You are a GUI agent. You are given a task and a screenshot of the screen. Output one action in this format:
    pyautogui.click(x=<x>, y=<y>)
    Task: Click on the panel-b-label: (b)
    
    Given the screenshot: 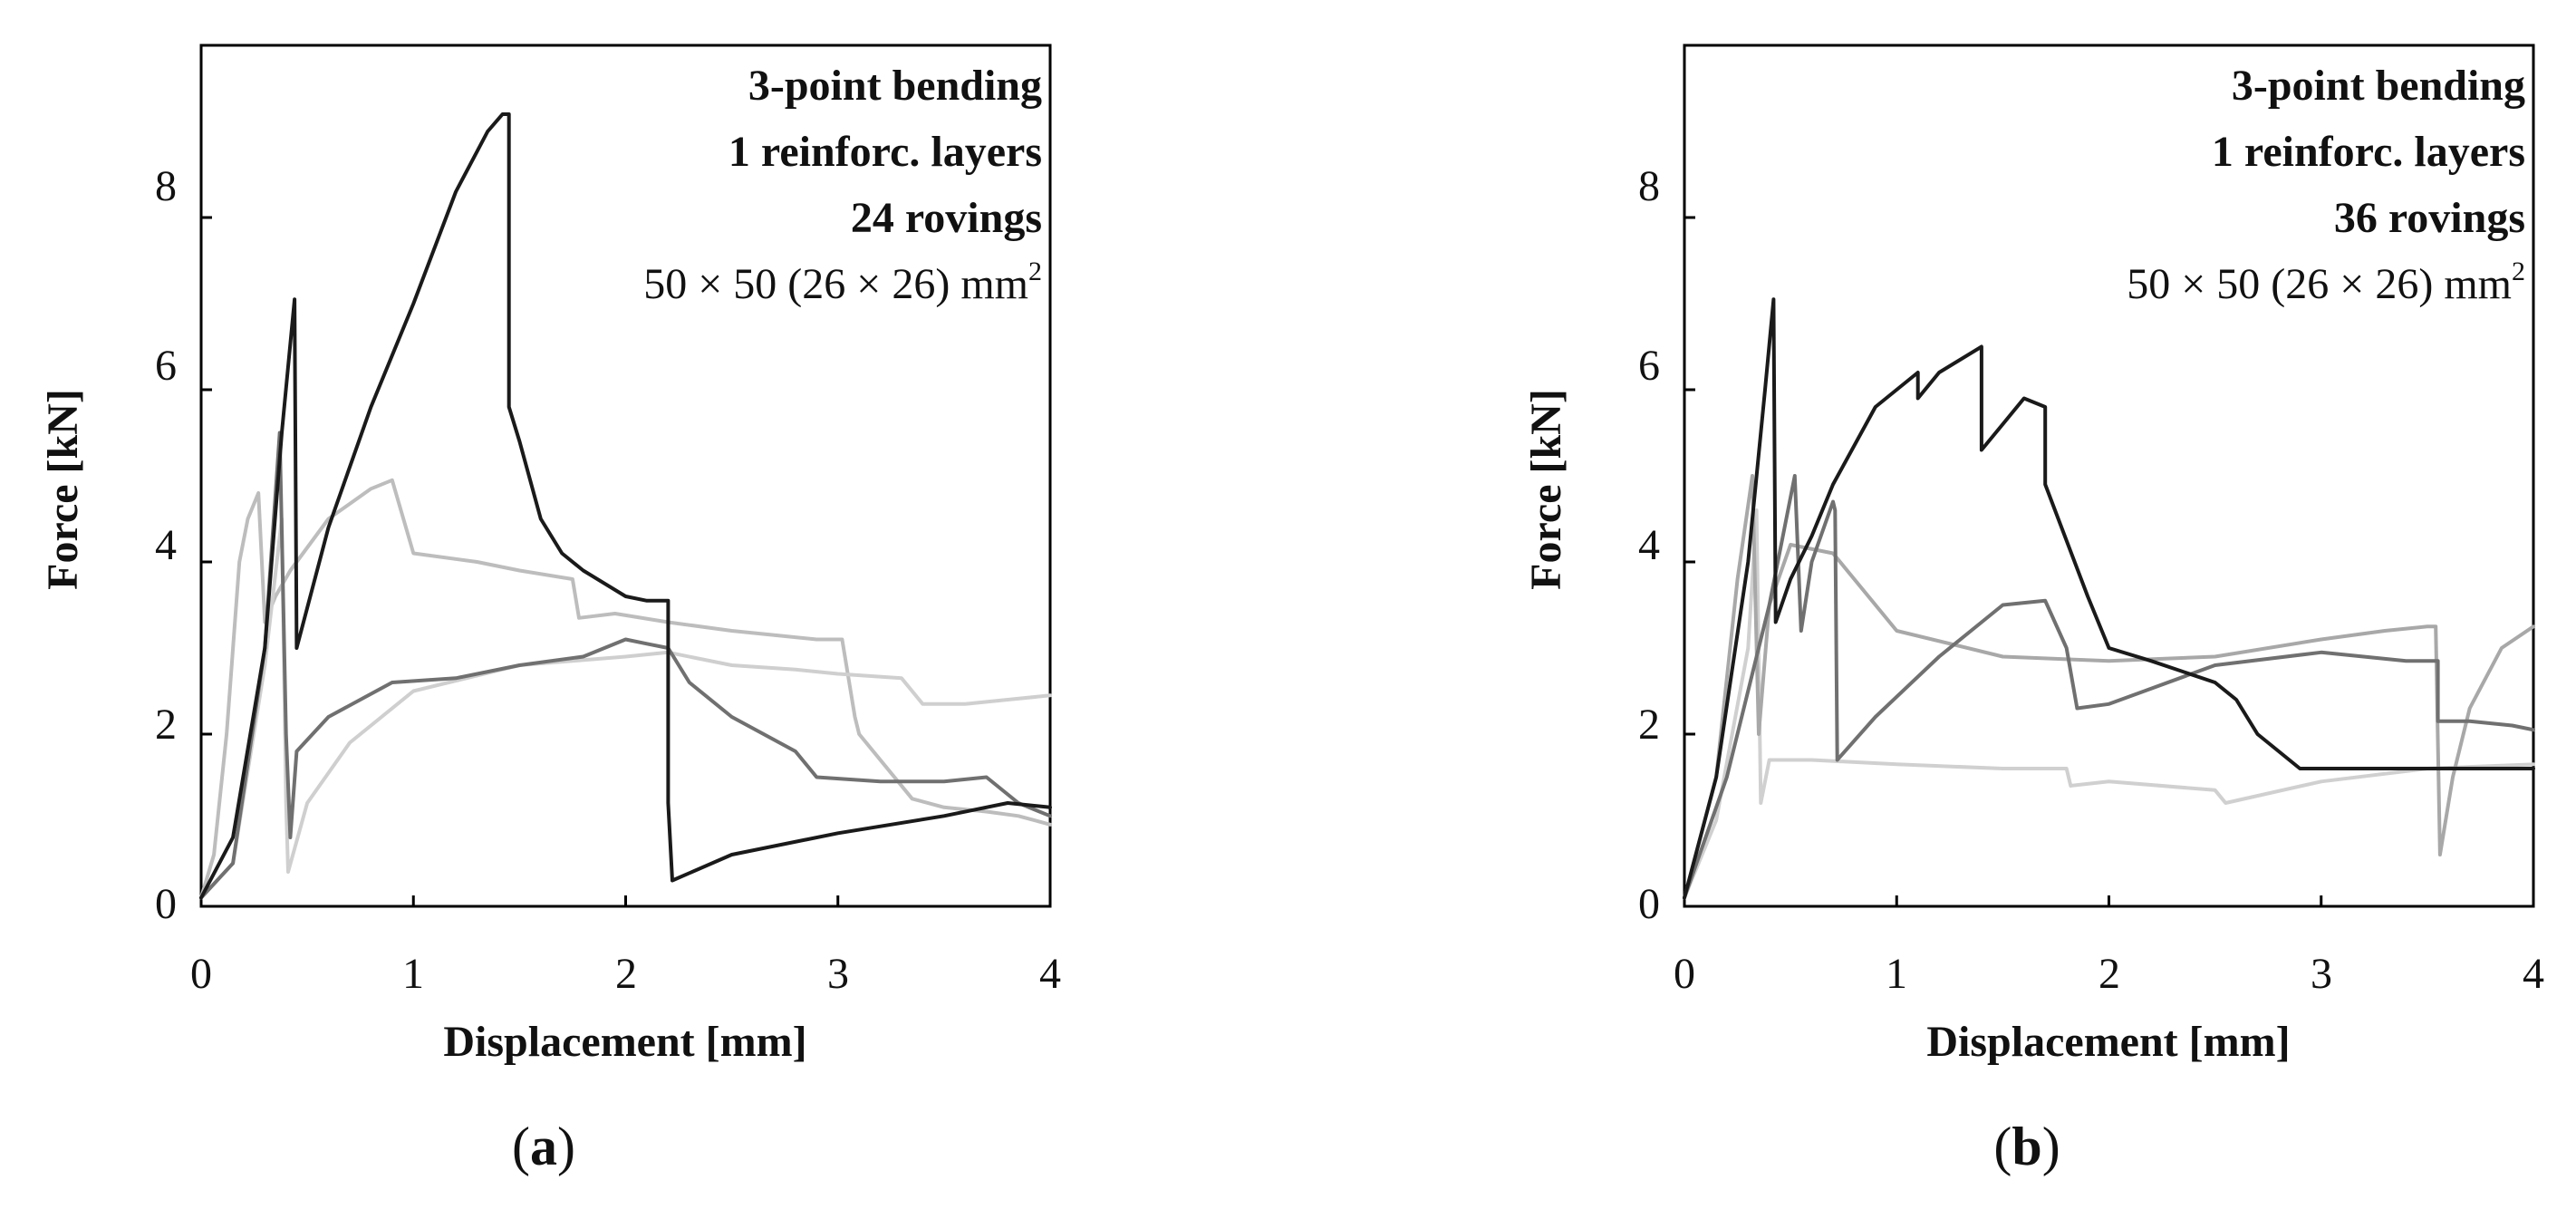 What is the action you would take?
    pyautogui.click(x=2027, y=1146)
    